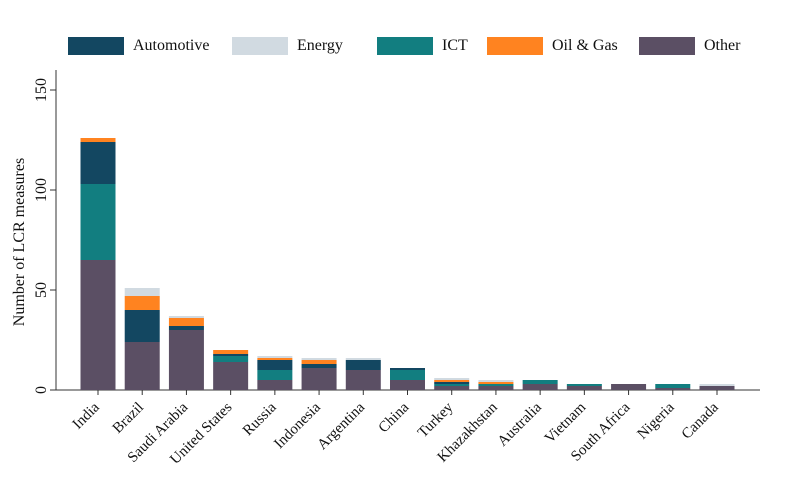  What do you see at coordinates (515, 46) in the screenshot?
I see `legend-swatch-oil-gas` at bounding box center [515, 46].